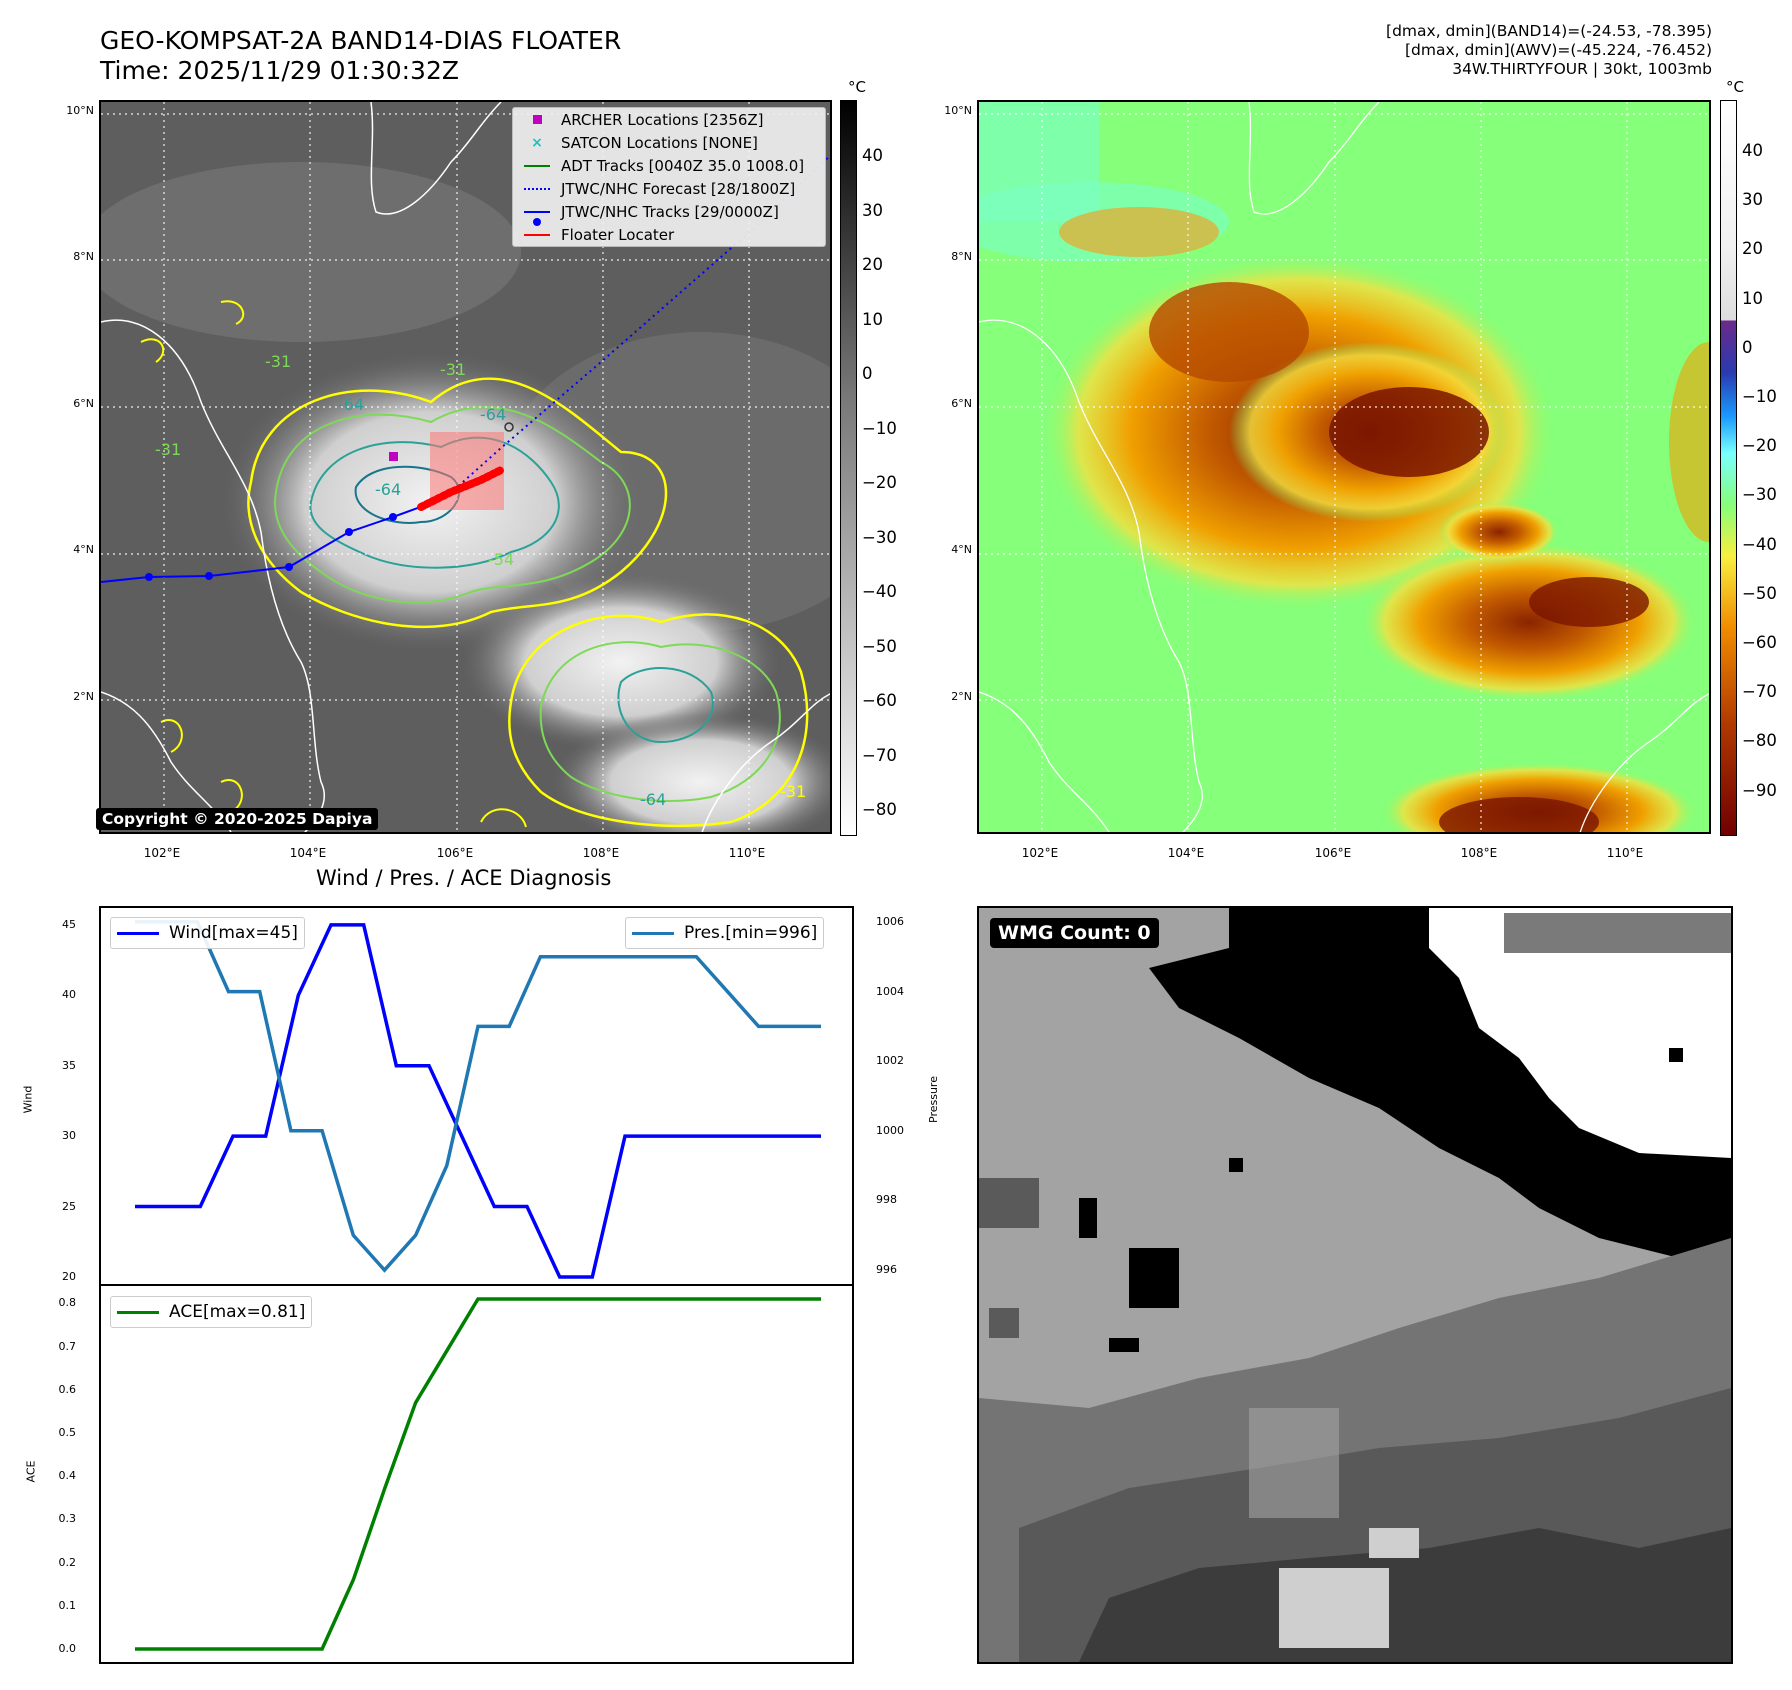  I want to click on wind-legend: Wind[max=45], so click(207, 933).